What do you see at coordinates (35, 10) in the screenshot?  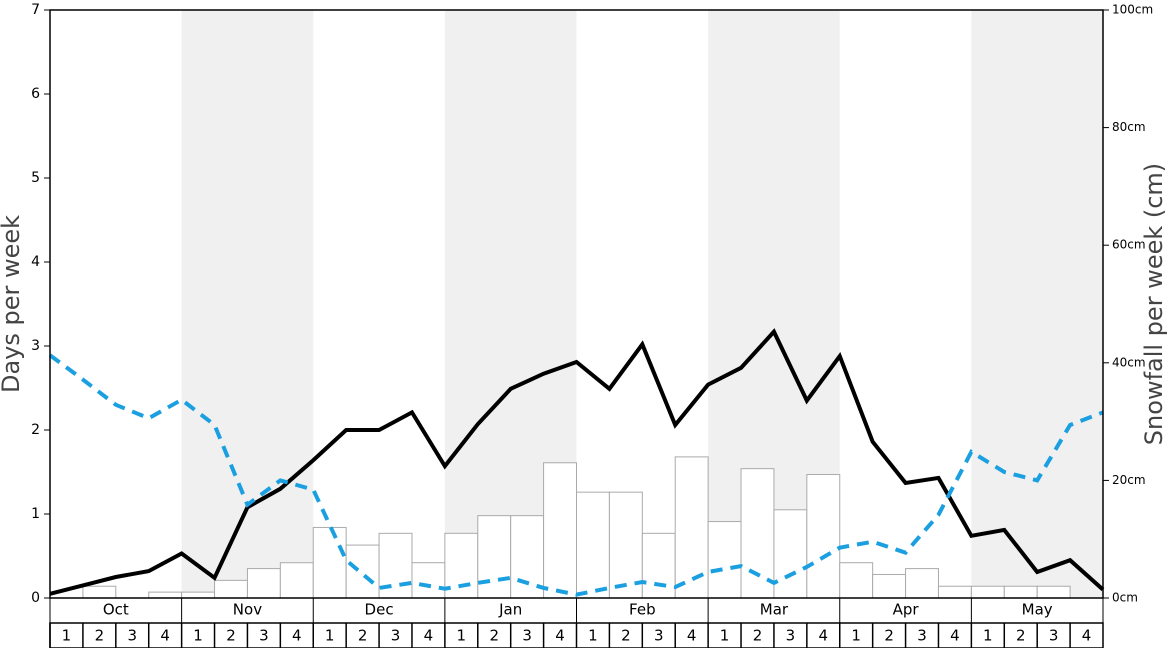 I see `y-tick-label: 7` at bounding box center [35, 10].